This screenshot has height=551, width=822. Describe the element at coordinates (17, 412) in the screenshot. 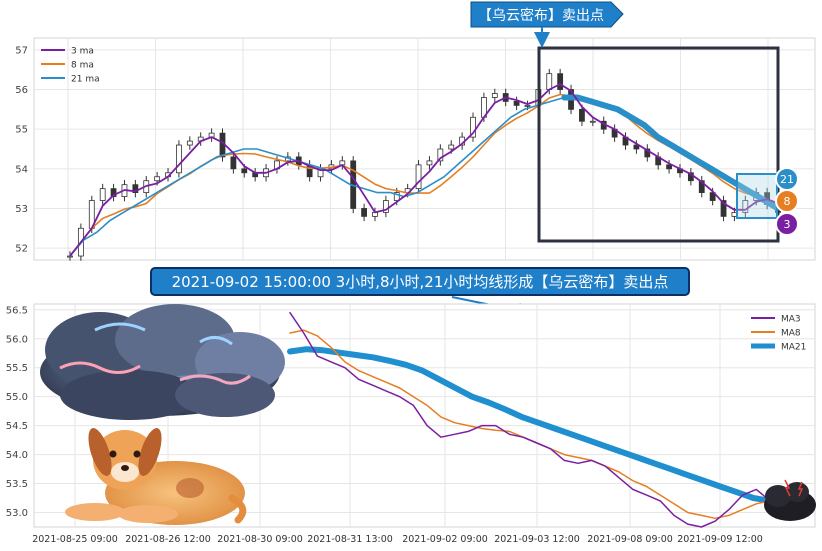

I see `bottom-y-axis: 53.0 53.5 54.0 54.5 55.0 55.5 56.0 56.5` at that location.